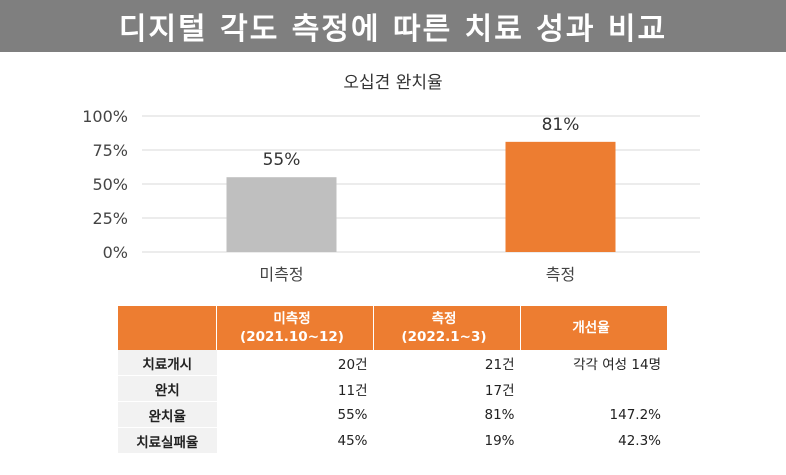 The height and width of the screenshot is (475, 786). Describe the element at coordinates (281, 274) in the screenshot. I see `category-label: 미측정` at that location.